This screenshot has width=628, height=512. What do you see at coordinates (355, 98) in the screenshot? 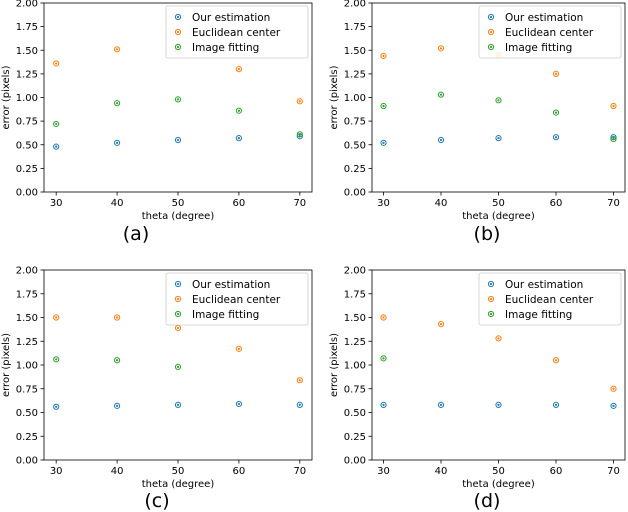
I see `y-tick-label: 1.00` at bounding box center [355, 98].